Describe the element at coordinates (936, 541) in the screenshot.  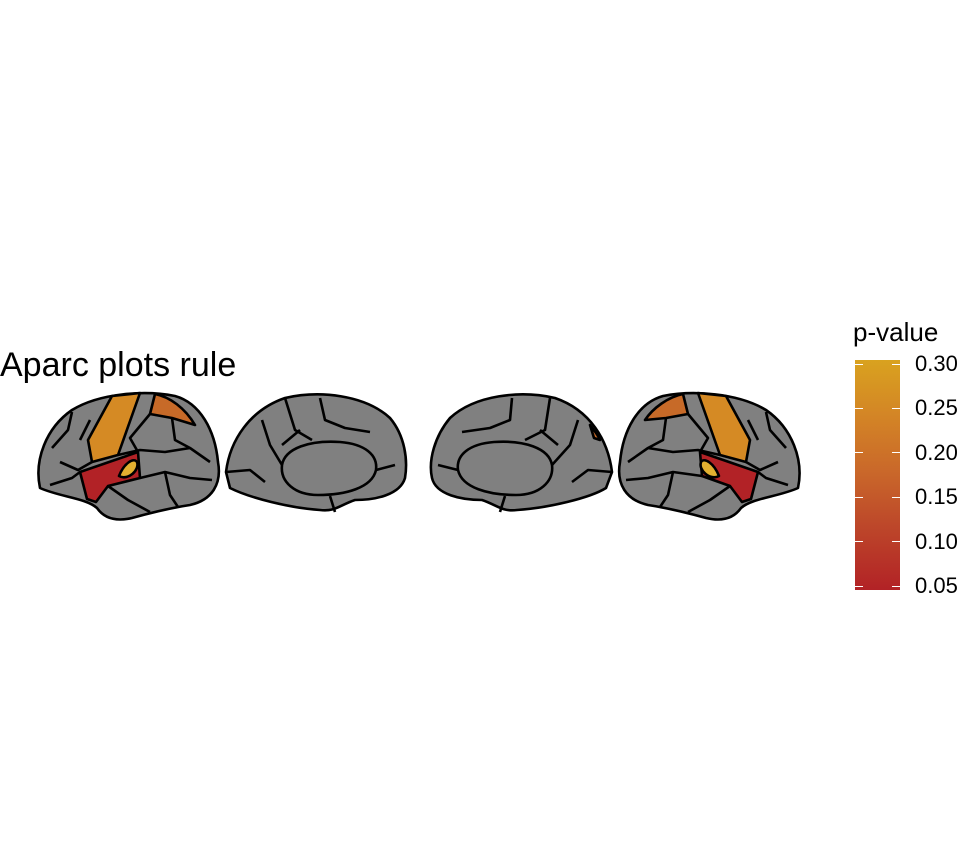
I see `legend-tick-label: 0.10` at that location.